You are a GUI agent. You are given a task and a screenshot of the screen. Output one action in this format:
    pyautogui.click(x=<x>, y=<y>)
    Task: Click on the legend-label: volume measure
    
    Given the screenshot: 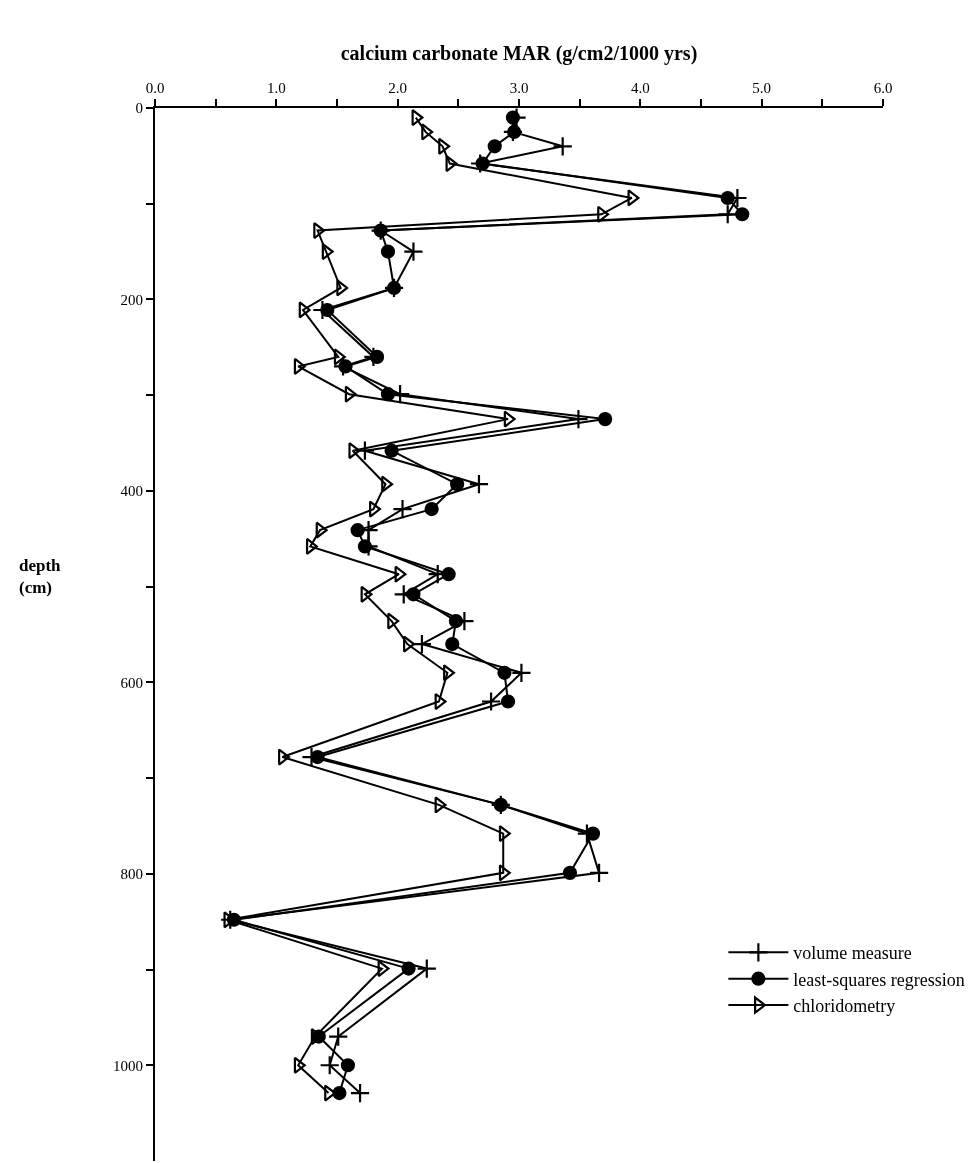 What is the action you would take?
    pyautogui.click(x=852, y=953)
    